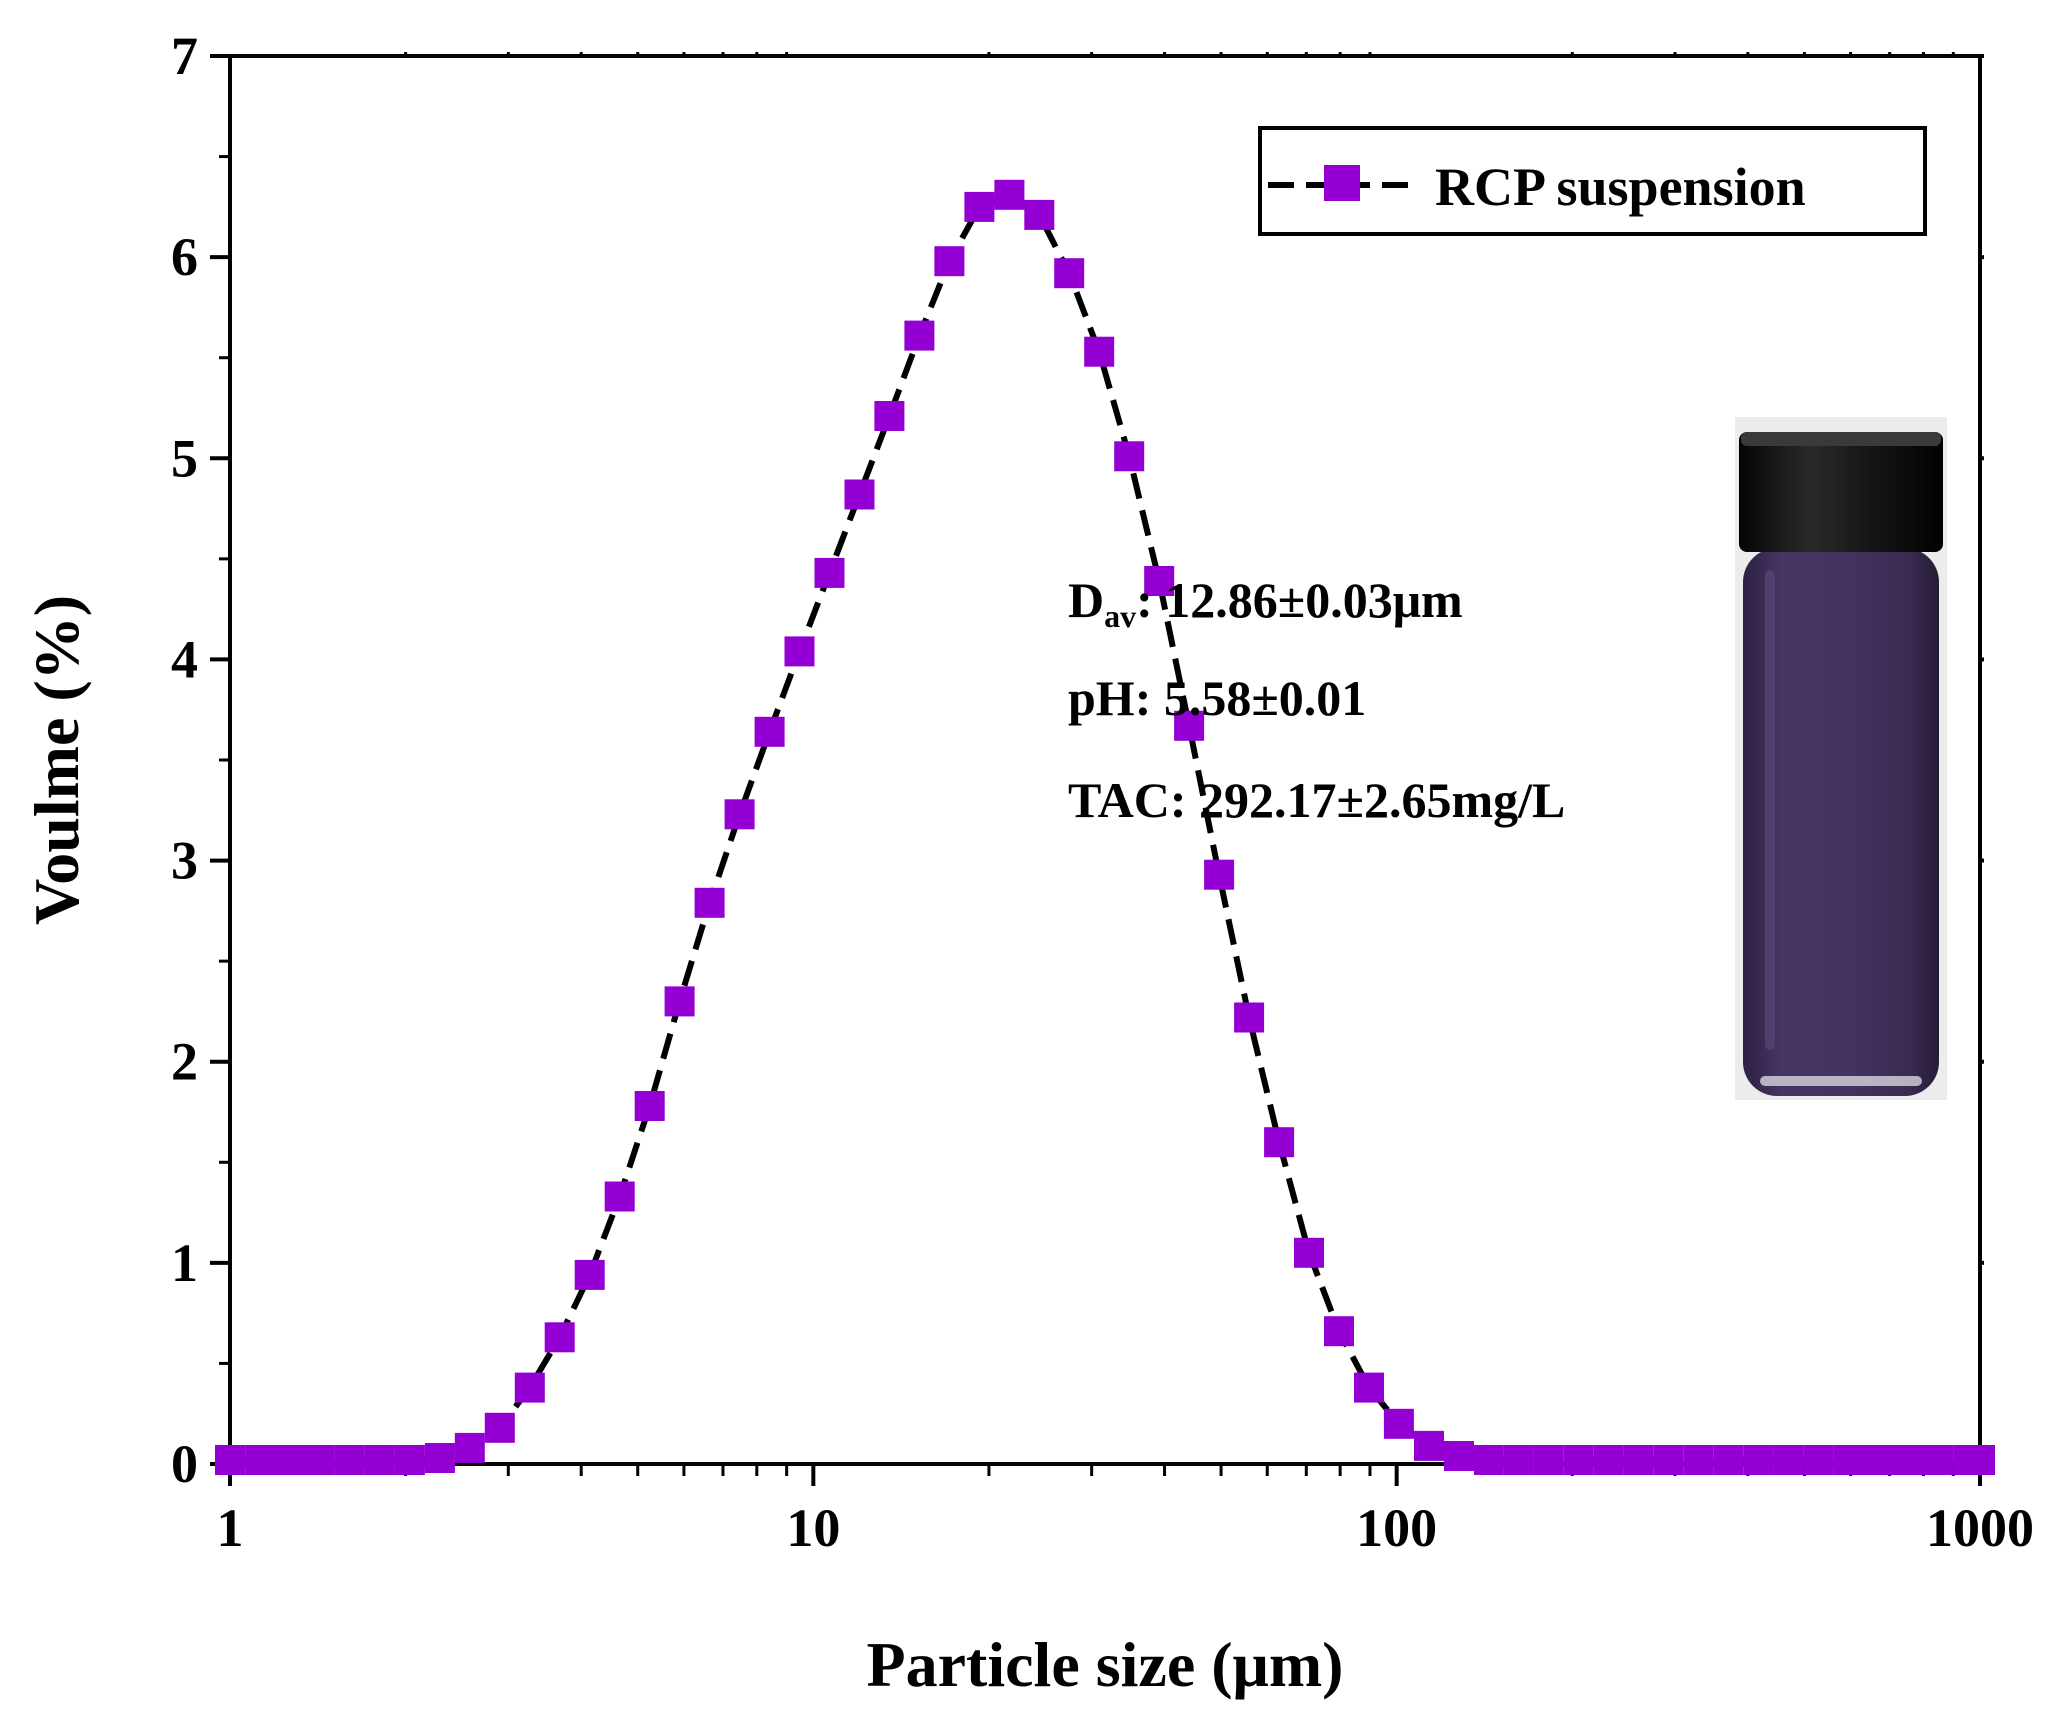 This screenshot has height=1723, width=2065. Describe the element at coordinates (1770, 810) in the screenshot. I see `vial-glass-highlight` at that location.